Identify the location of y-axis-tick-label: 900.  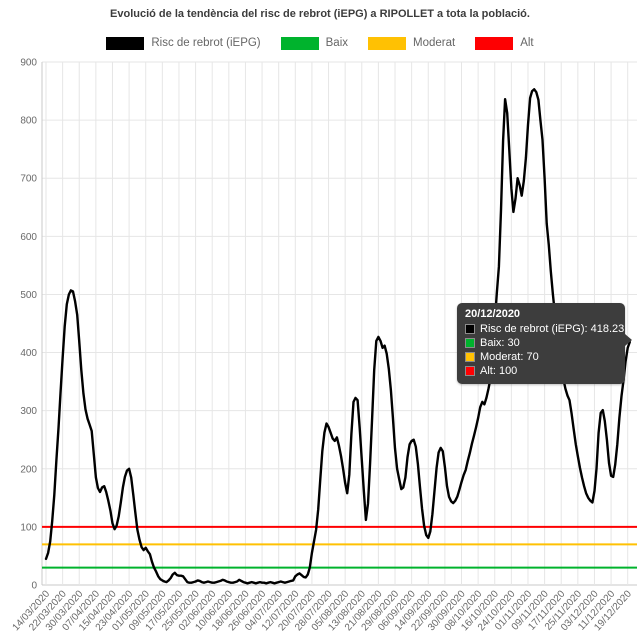
(28, 63).